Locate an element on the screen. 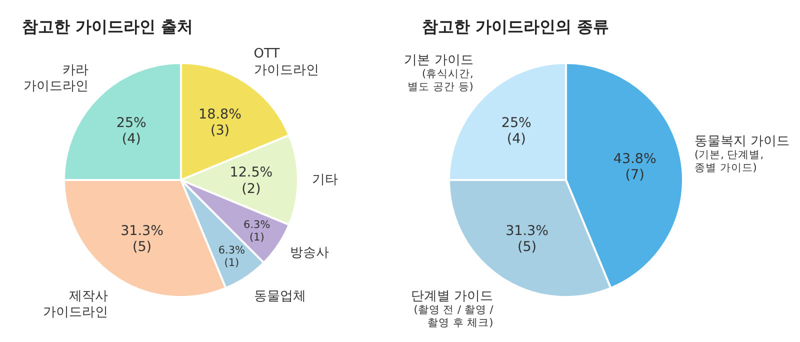  slice-label: 기본 가이드 (휴식시간, 별도 공간 등) is located at coordinates (439, 73).